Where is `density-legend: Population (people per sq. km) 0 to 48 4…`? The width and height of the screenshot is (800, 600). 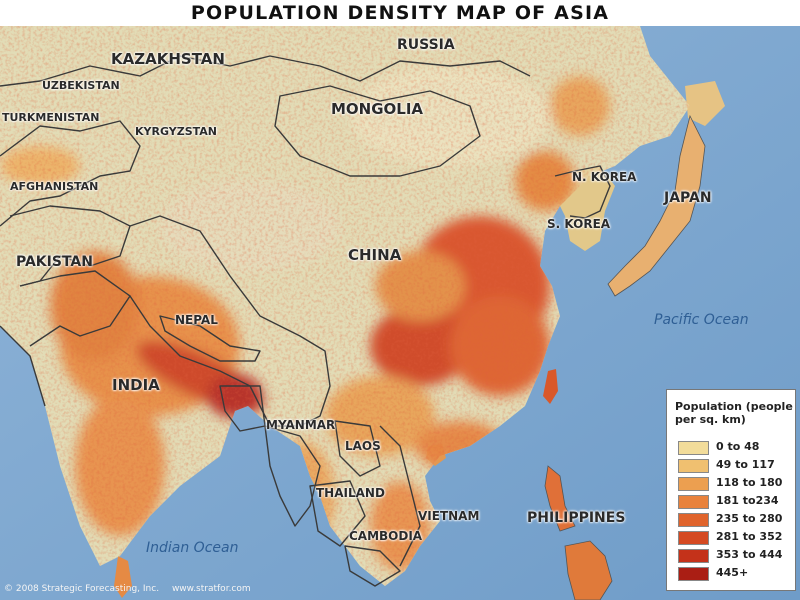
density-legend: Population (people per sq. km) 0 to 48 4… is located at coordinates (731, 490).